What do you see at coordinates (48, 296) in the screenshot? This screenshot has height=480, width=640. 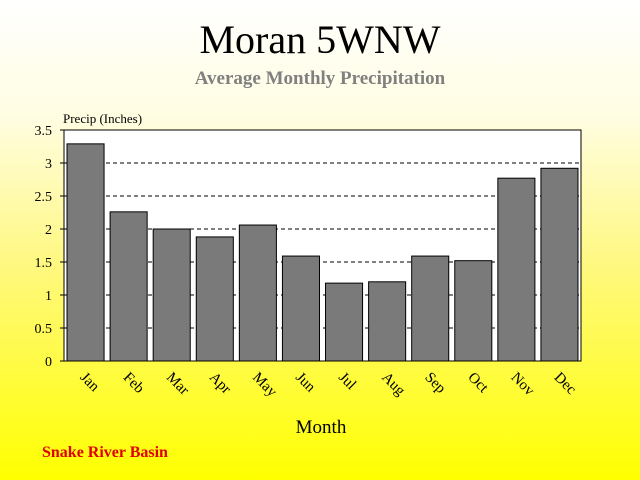 I see `y-tick-label: 1` at bounding box center [48, 296].